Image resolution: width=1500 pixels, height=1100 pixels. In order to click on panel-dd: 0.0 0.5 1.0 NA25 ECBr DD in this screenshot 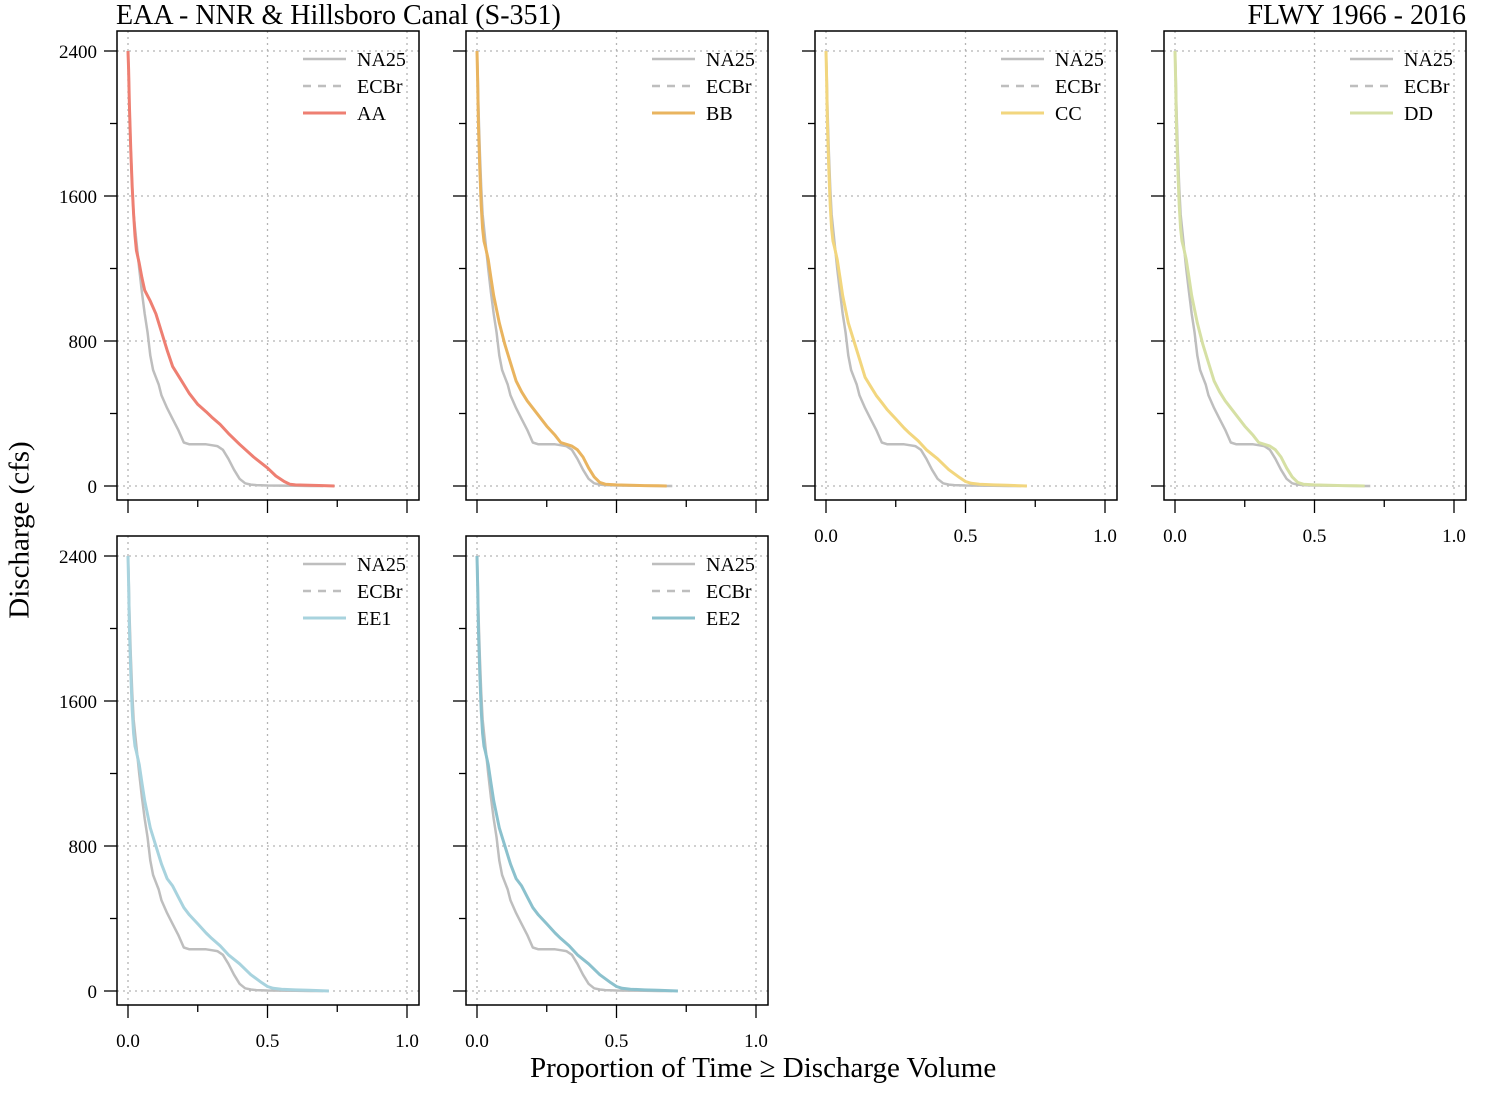, I will do `click(1309, 288)`.